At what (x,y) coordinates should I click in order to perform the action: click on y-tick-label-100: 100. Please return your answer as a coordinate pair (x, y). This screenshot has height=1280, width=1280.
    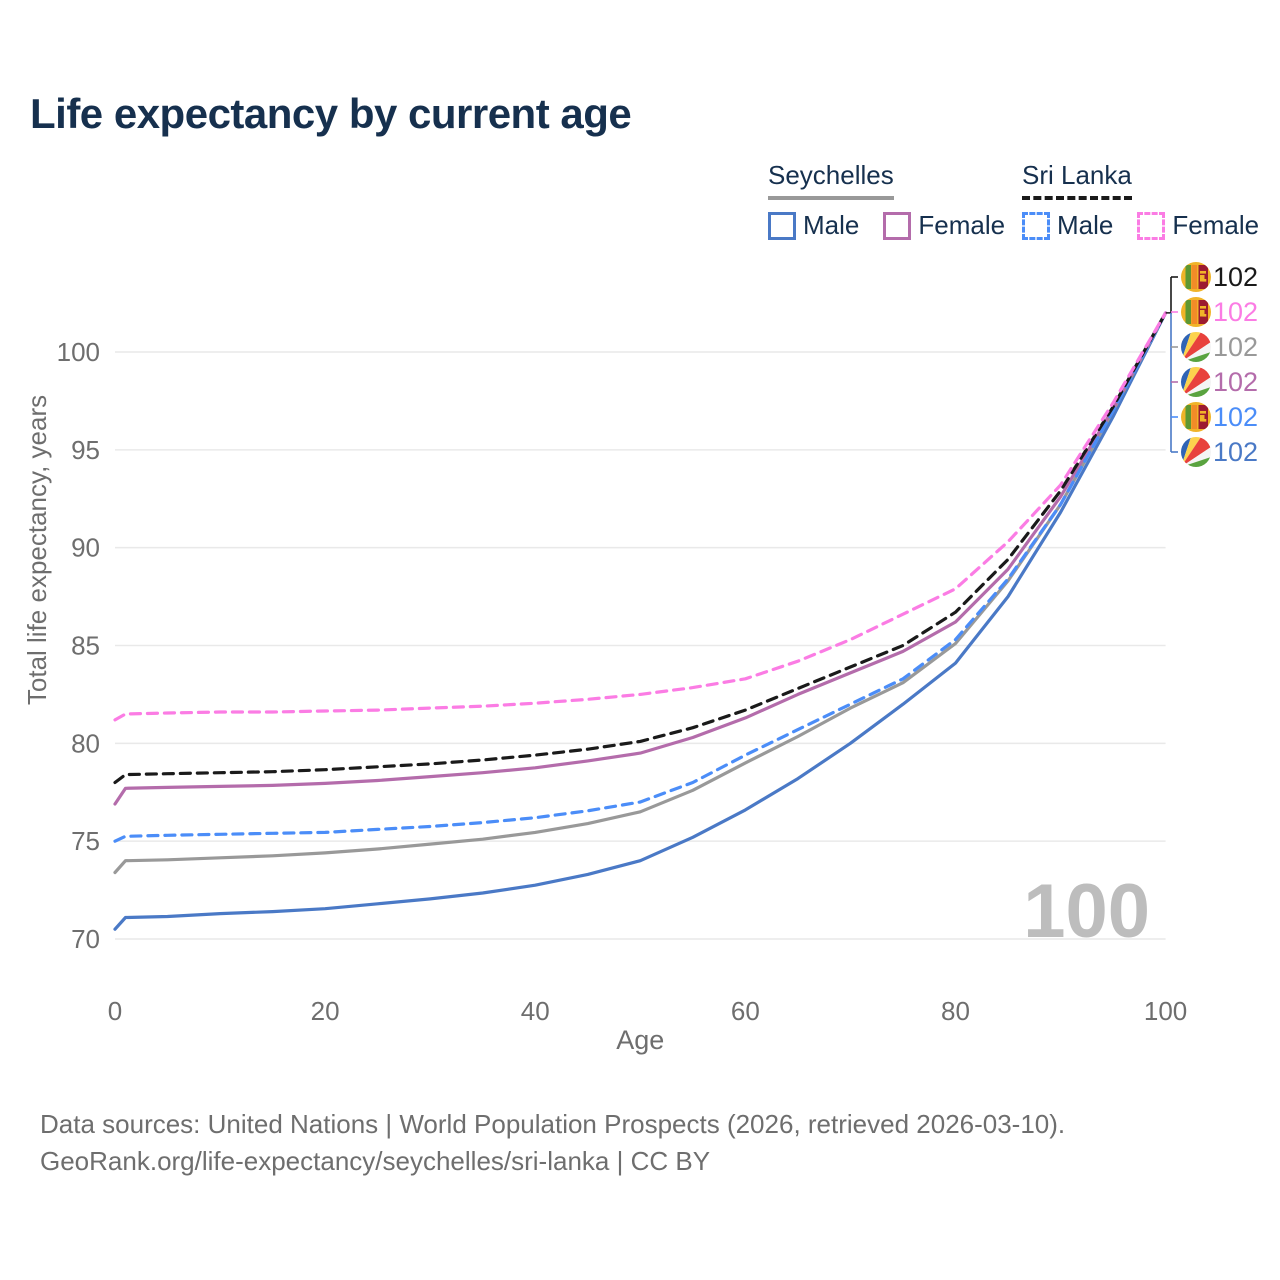
    Looking at the image, I should click on (78, 352).